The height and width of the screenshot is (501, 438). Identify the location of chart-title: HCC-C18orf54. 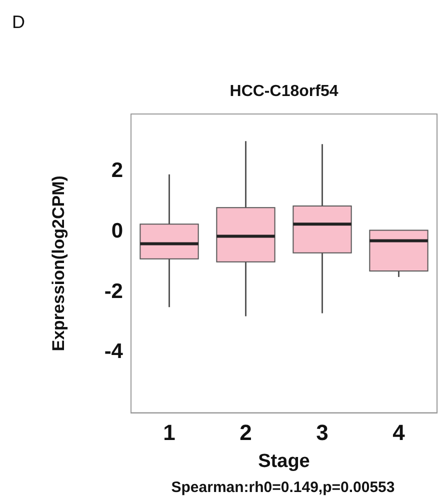
(284, 91).